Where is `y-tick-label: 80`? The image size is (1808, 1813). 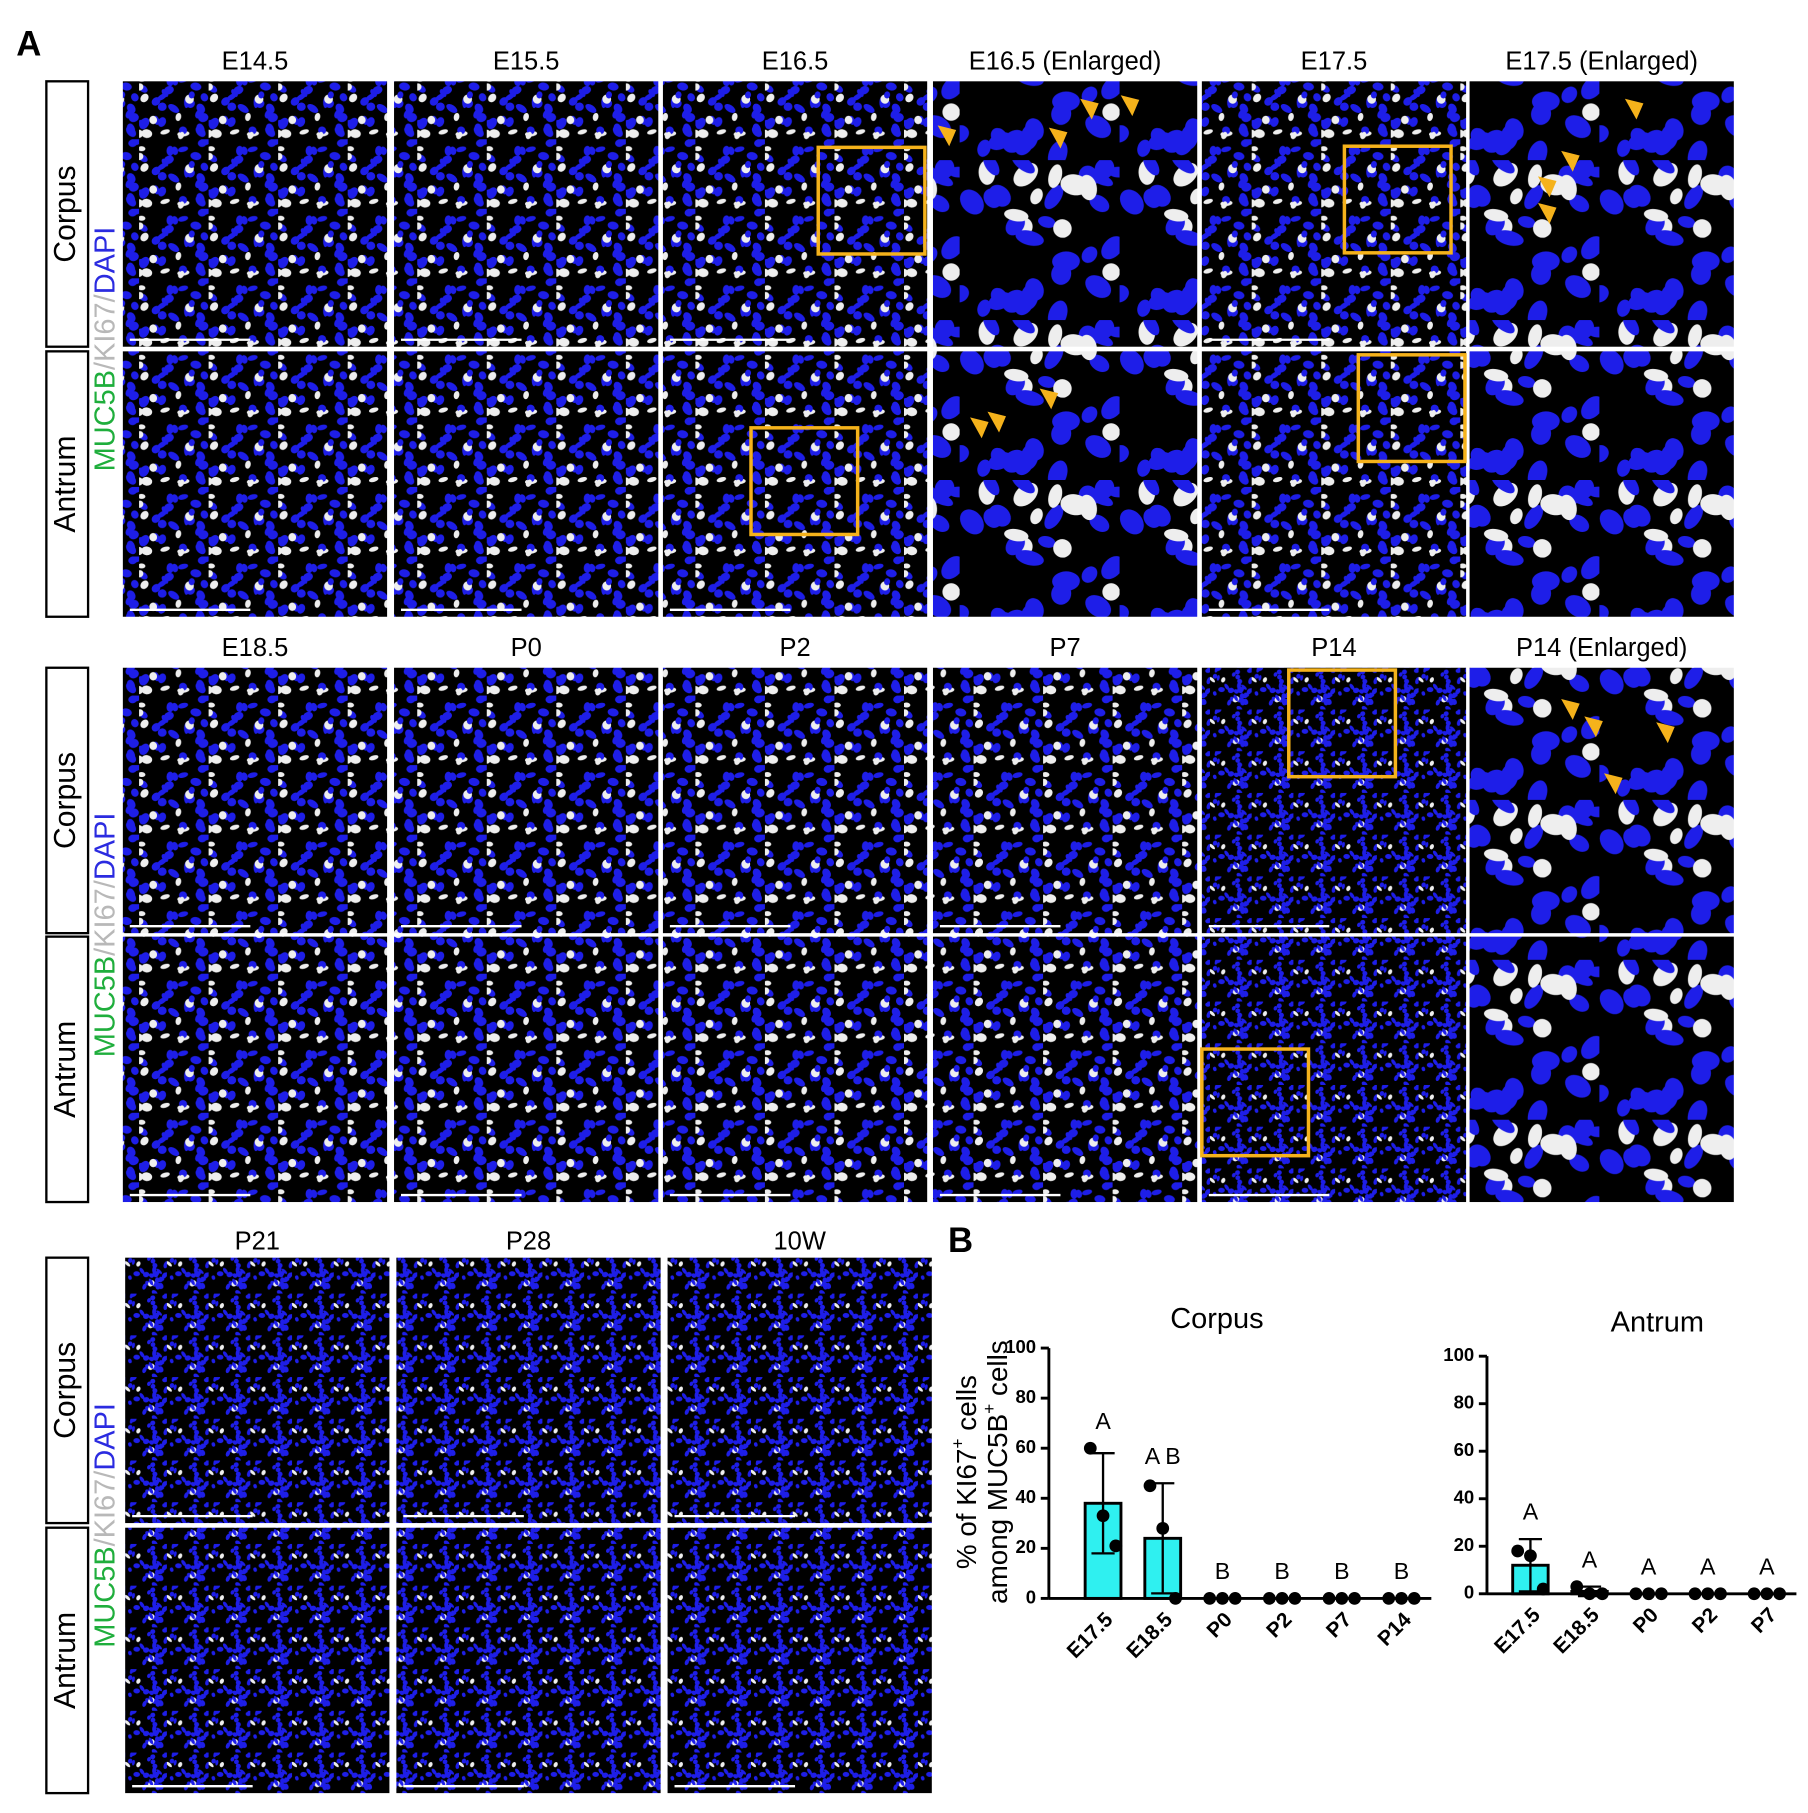
y-tick-label: 80 is located at coordinates (1464, 1402).